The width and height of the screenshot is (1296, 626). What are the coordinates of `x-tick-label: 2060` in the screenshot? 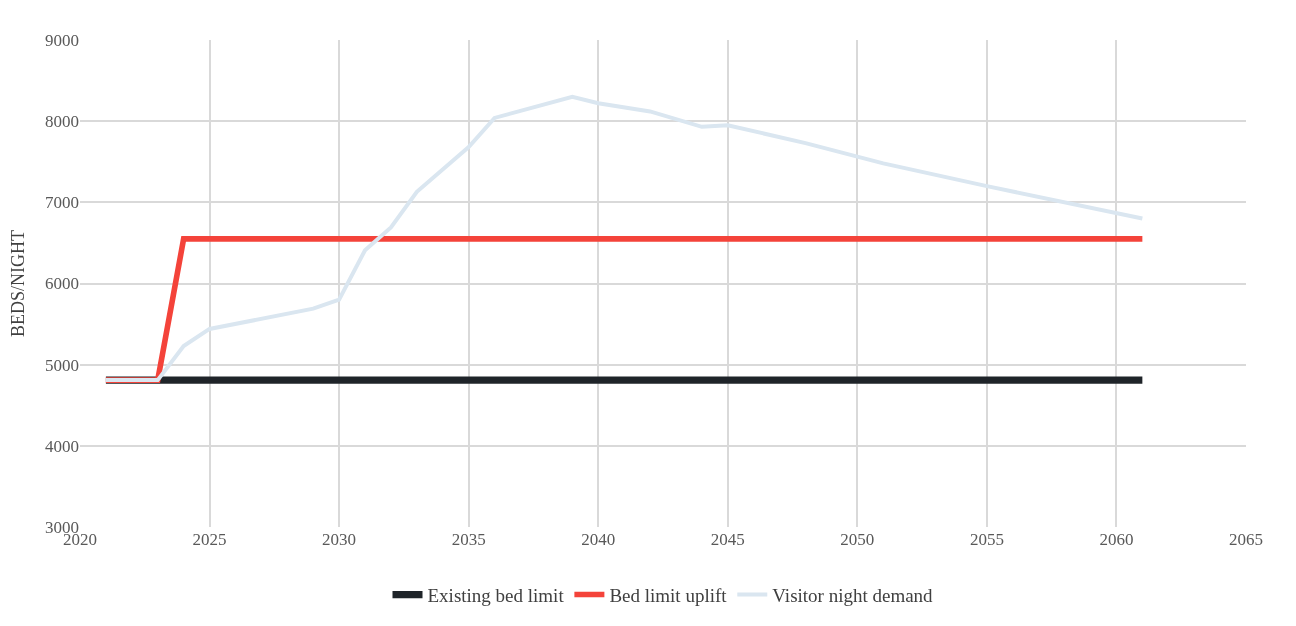 It's located at (1116, 539).